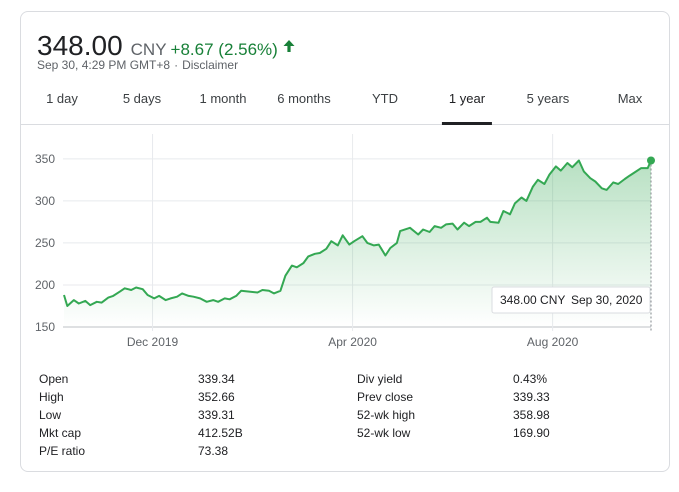 The width and height of the screenshot is (679, 492). Describe the element at coordinates (153, 342) in the screenshot. I see `x-tick-label: Dec 2019` at that location.